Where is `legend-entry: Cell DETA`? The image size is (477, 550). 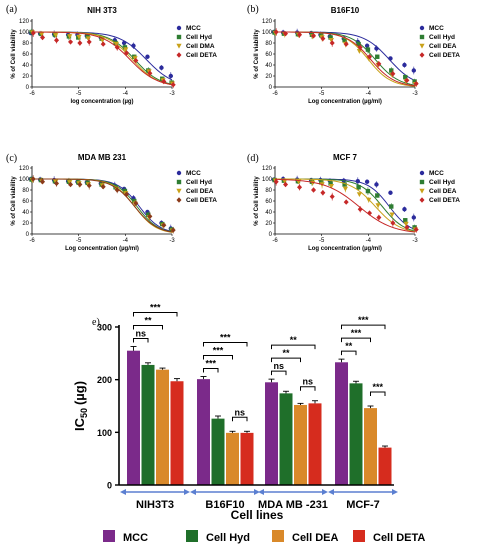
legend-entry: Cell DETA is located at coordinates (196, 55).